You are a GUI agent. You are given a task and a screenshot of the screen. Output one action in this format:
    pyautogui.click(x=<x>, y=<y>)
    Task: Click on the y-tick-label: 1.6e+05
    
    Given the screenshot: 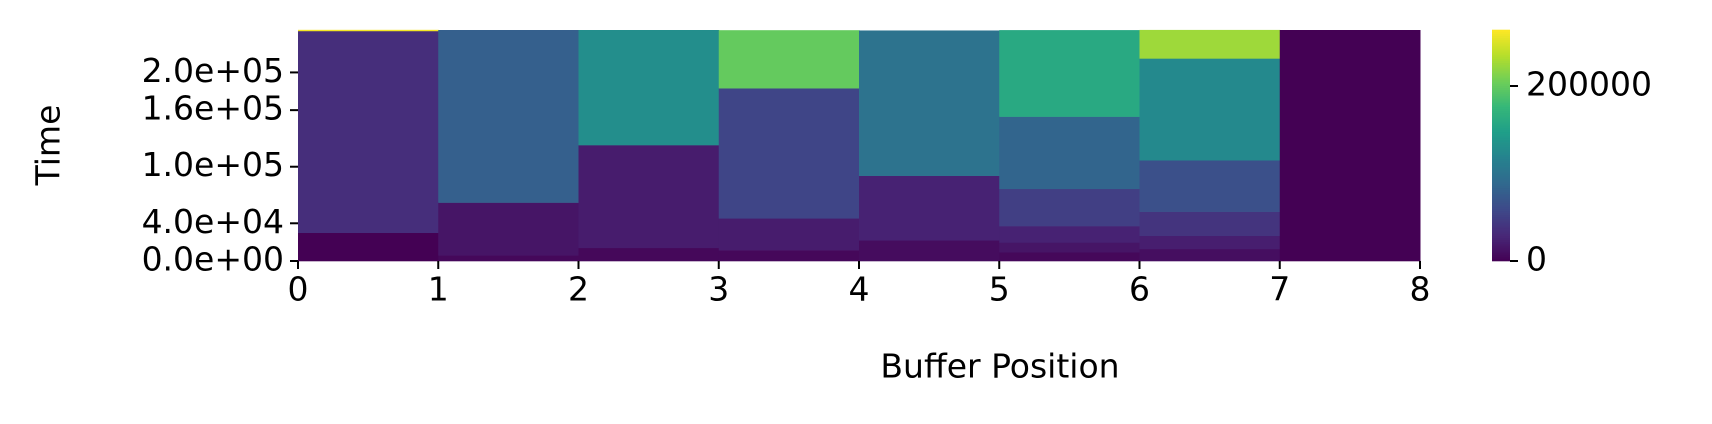 What is the action you would take?
    pyautogui.click(x=213, y=108)
    